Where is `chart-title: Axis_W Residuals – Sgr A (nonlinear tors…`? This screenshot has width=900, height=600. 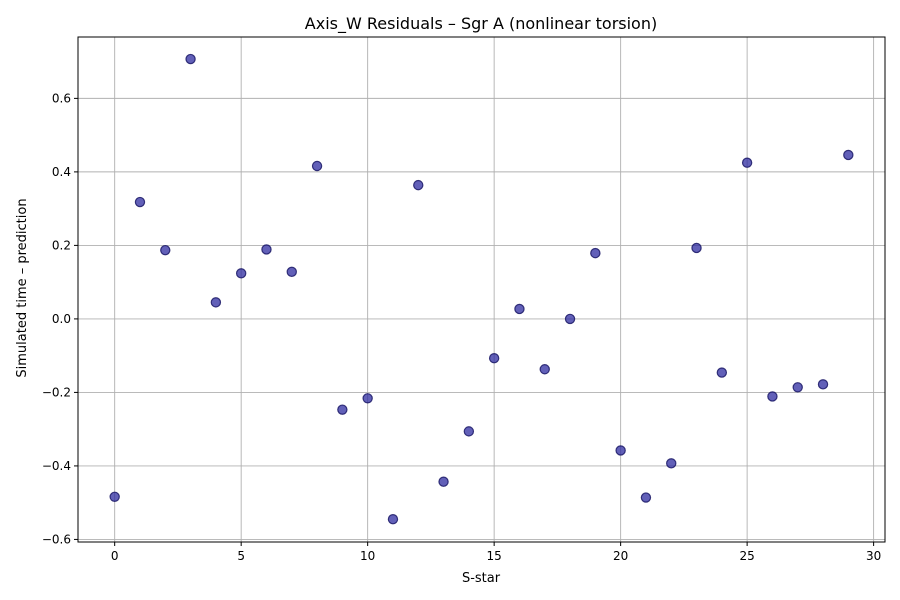 chart-title: Axis_W Residuals – Sgr A (nonlinear tors… is located at coordinates (481, 24).